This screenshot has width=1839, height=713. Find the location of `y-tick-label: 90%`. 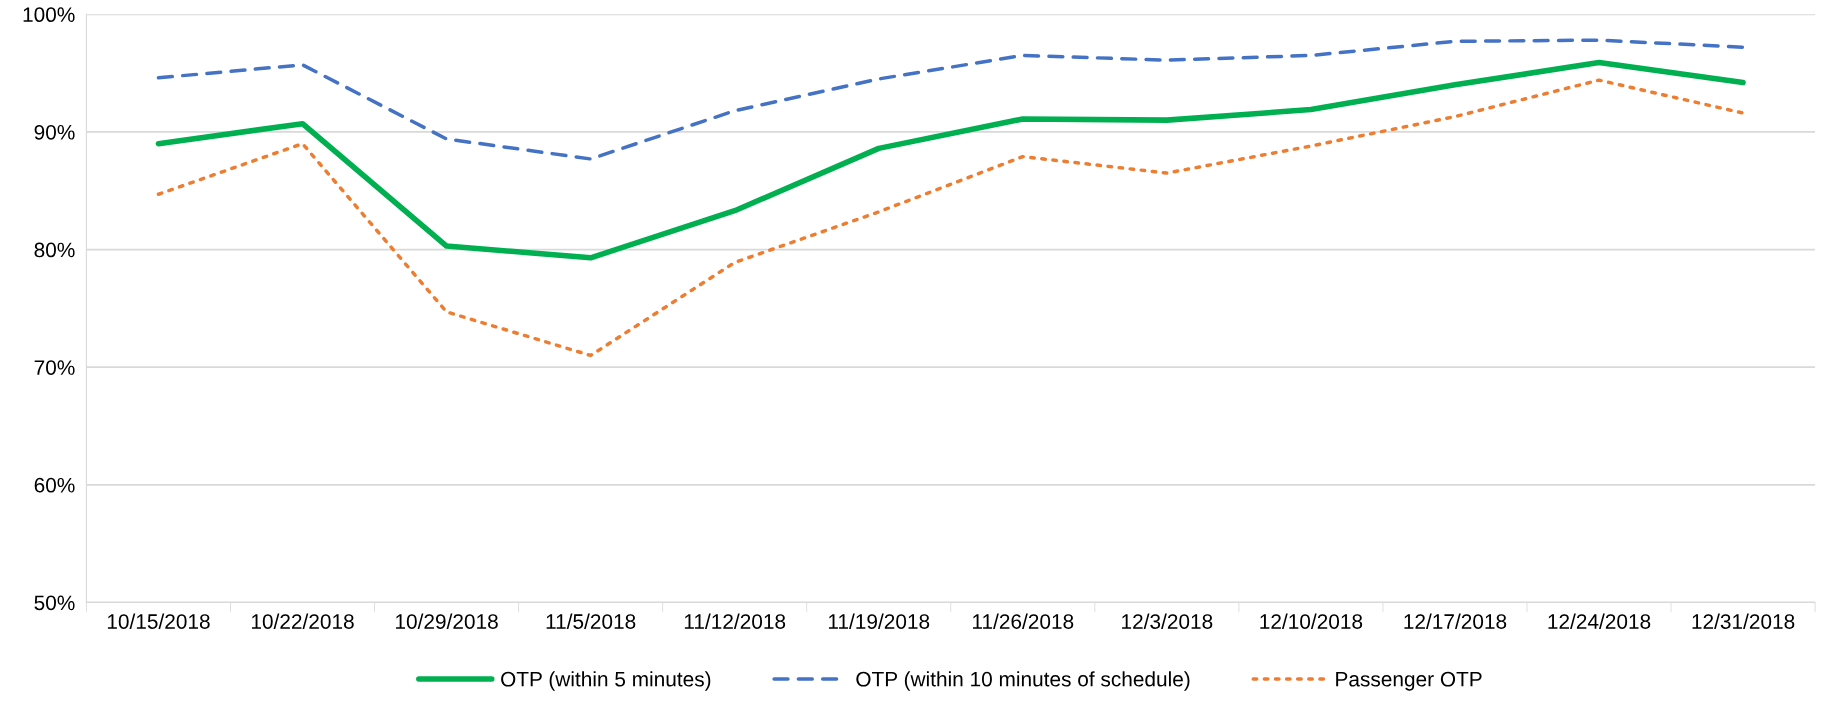

y-tick-label: 90% is located at coordinates (54, 132).